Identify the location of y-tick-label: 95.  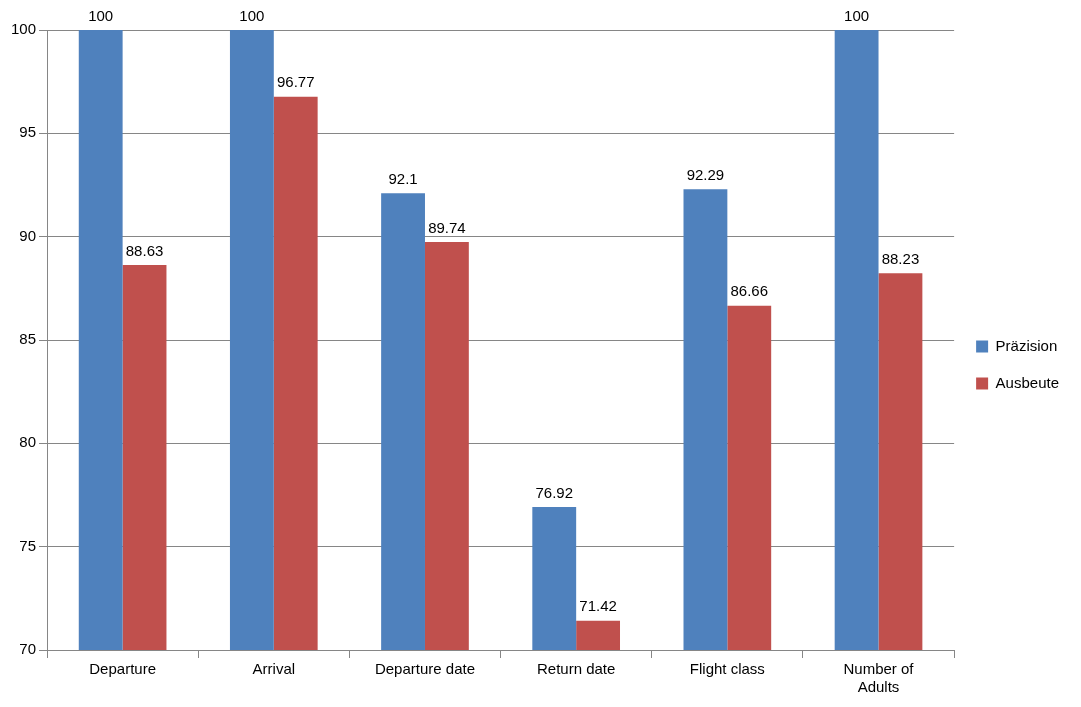
(28, 132).